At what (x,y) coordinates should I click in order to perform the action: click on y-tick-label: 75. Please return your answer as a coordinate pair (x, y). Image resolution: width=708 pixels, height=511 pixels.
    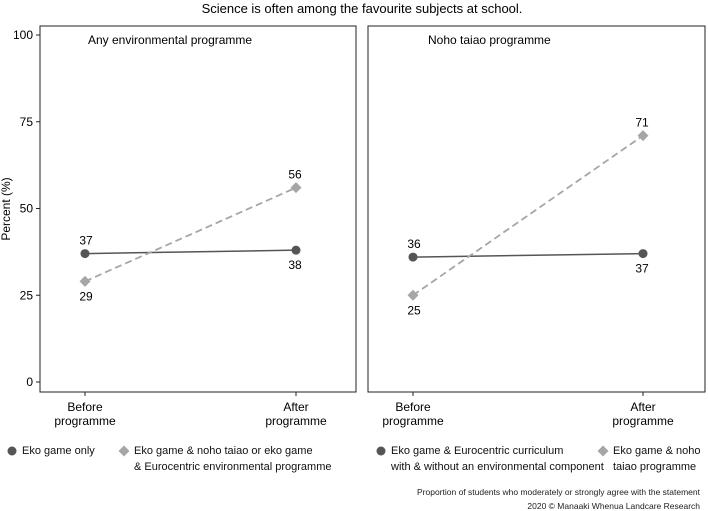
    Looking at the image, I should click on (27, 122).